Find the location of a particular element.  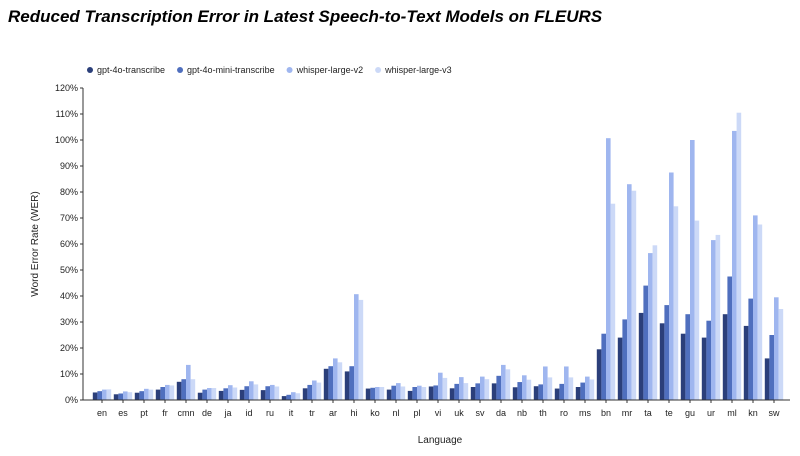

bar-gpt-4o-transcribe-ko is located at coordinates (368, 394).